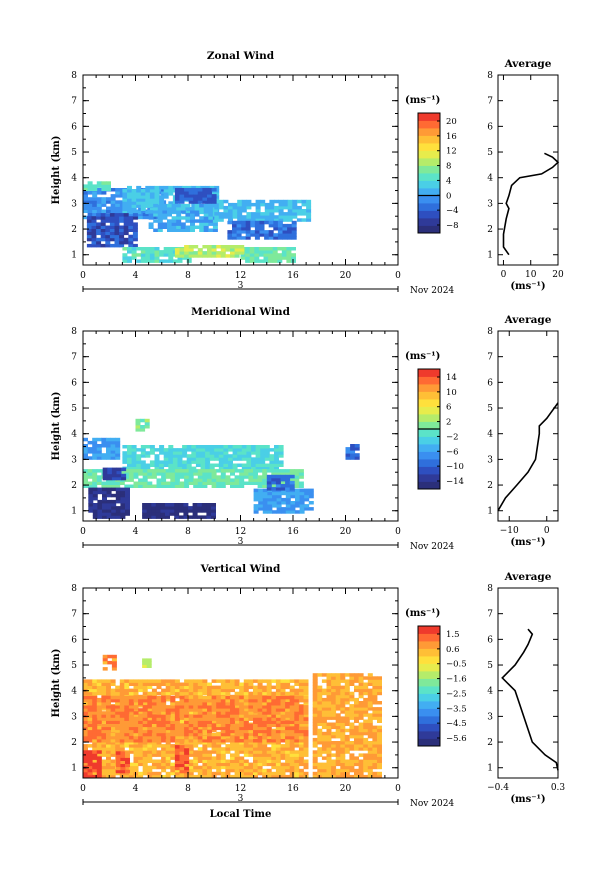 The height and width of the screenshot is (873, 615). Describe the element at coordinates (429, 735) in the screenshot. I see `colorbar-swatch` at that location.